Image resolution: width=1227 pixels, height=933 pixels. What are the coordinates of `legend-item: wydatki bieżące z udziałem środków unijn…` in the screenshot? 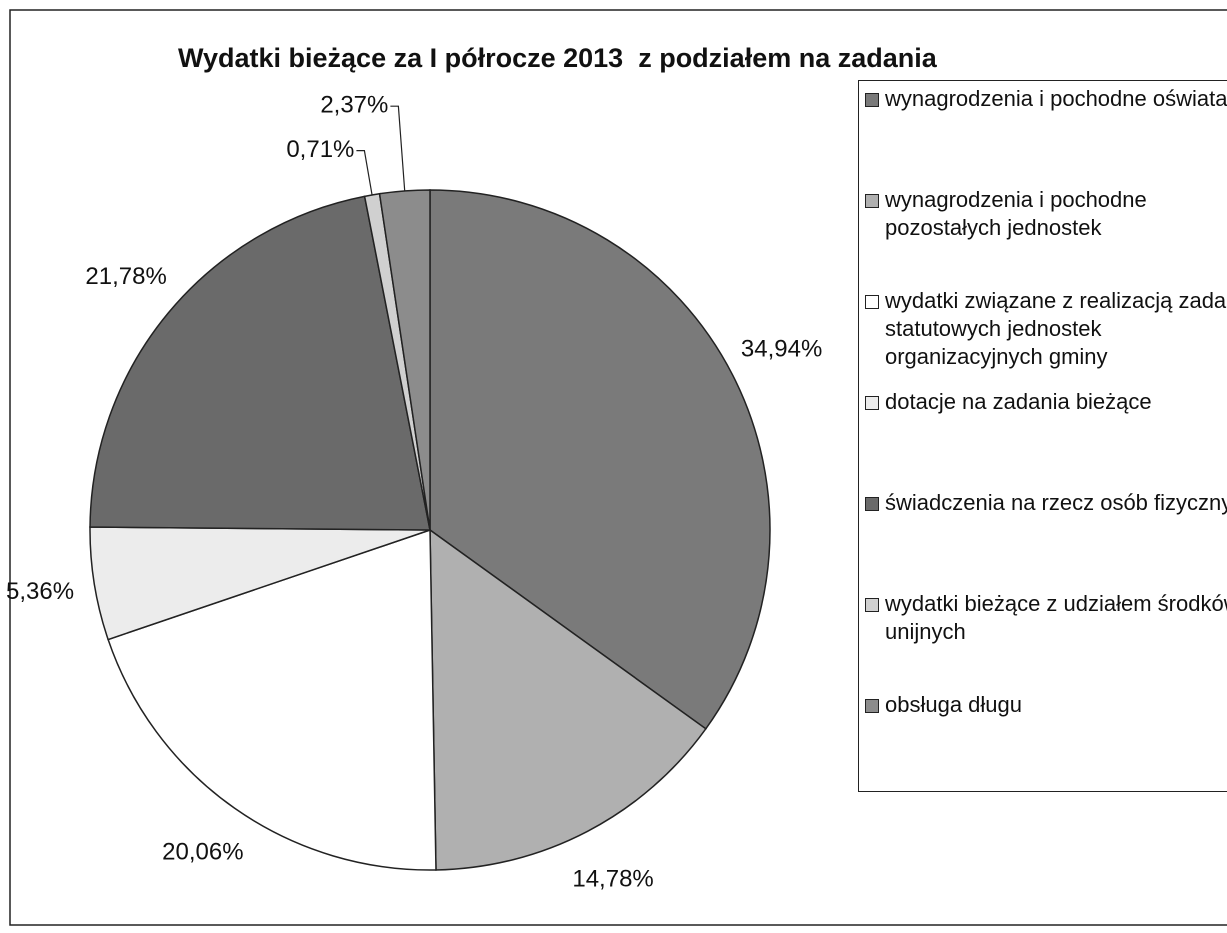 It's located at (1046, 640).